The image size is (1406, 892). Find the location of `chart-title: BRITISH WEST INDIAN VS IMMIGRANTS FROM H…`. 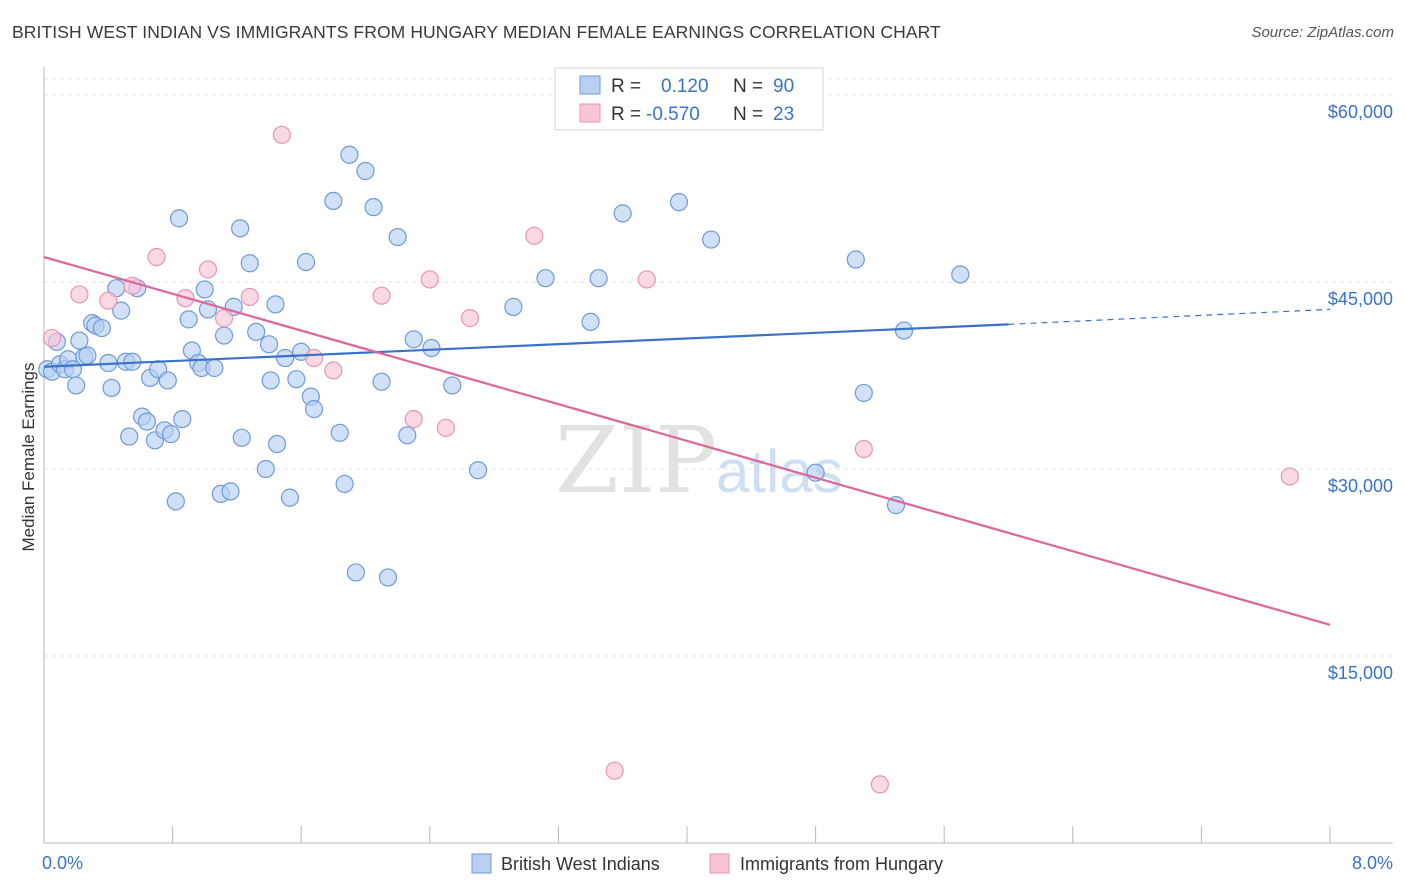

chart-title: BRITISH WEST INDIAN VS IMMIGRANTS FROM H… is located at coordinates (476, 32).